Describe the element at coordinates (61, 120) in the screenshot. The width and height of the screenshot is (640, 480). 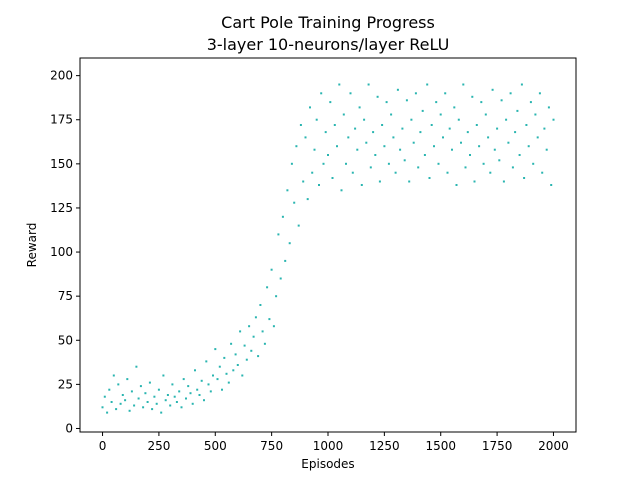
I see `y-tick-label: 175` at that location.